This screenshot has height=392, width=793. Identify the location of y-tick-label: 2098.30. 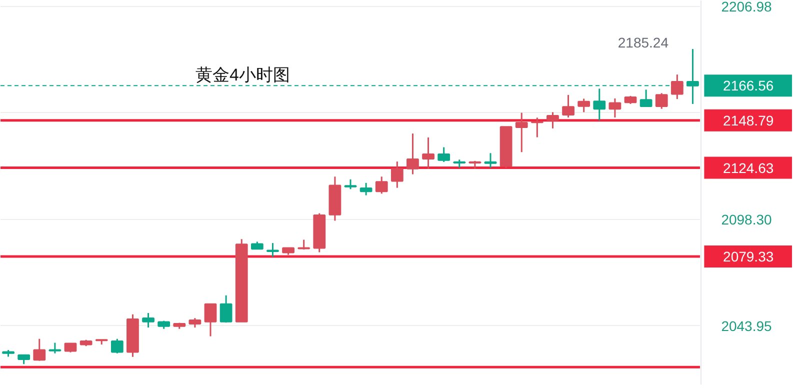
(746, 219).